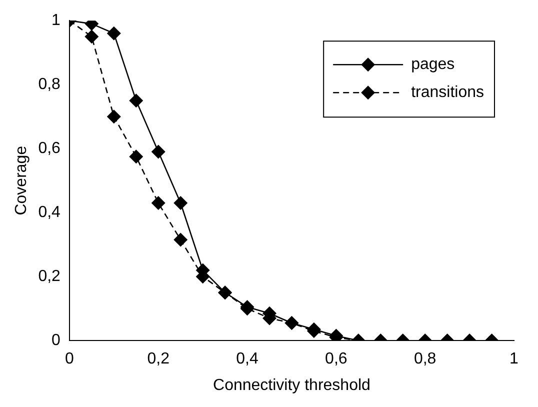 This screenshot has height=407, width=538. What do you see at coordinates (49, 277) in the screenshot?
I see `y-tick-label: 0,2` at bounding box center [49, 277].